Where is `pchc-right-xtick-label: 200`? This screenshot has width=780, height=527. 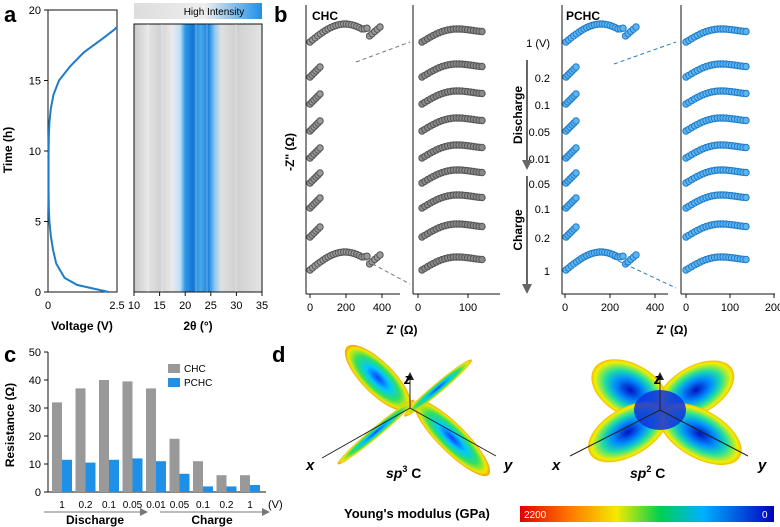
pchc-right-xtick-label: 200 is located at coordinates (772, 308).